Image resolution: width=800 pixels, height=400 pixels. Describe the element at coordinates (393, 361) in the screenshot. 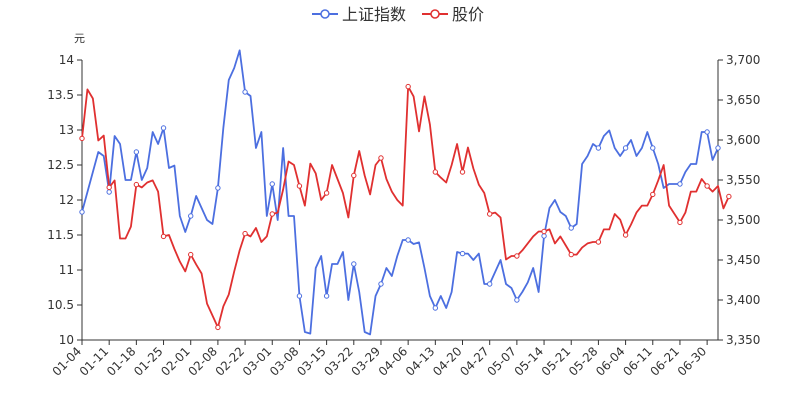

I see `x-tick-label: 04-06` at that location.